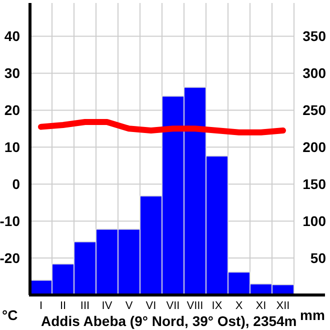 This screenshot has width=330, height=330. What do you see at coordinates (169, 321) in the screenshot?
I see `text: Addis Abeba (9° Nord, 39° Ost), 2354m` at bounding box center [169, 321].